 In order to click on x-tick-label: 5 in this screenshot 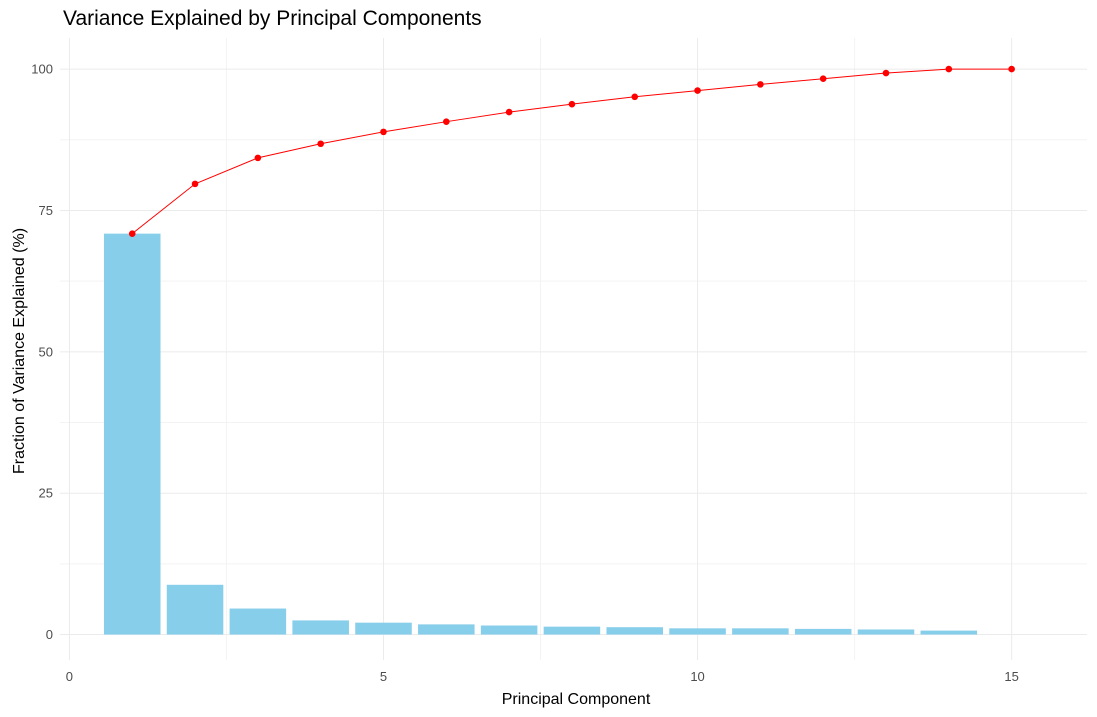, I will do `click(383, 676)`.